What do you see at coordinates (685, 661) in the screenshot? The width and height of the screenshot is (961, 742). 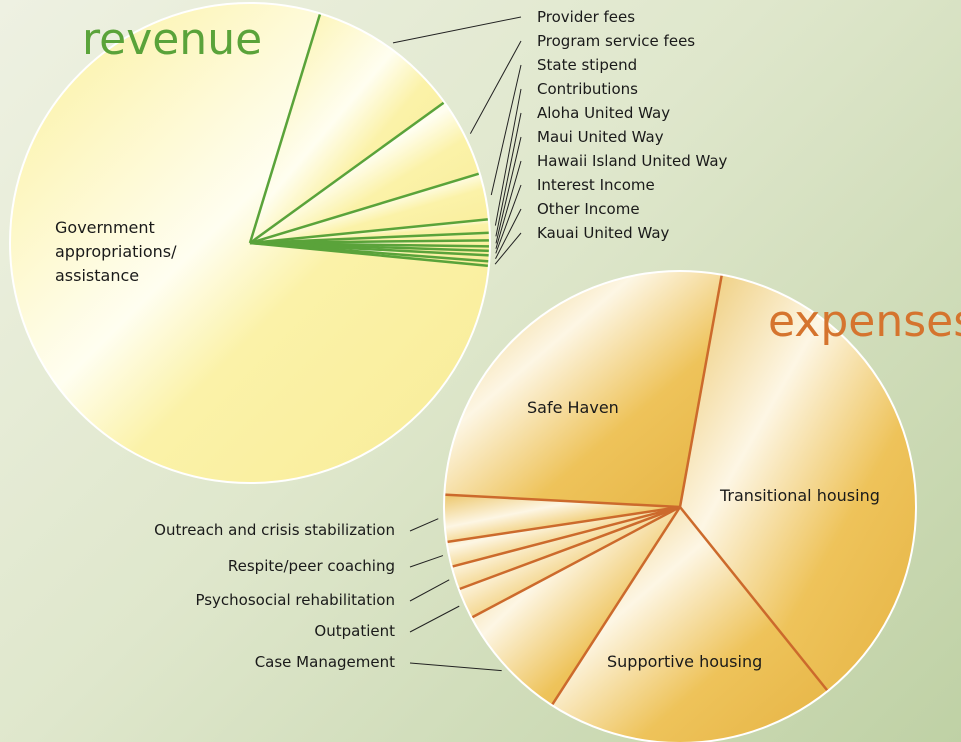 I see `slice-label: Supportive housing` at bounding box center [685, 661].